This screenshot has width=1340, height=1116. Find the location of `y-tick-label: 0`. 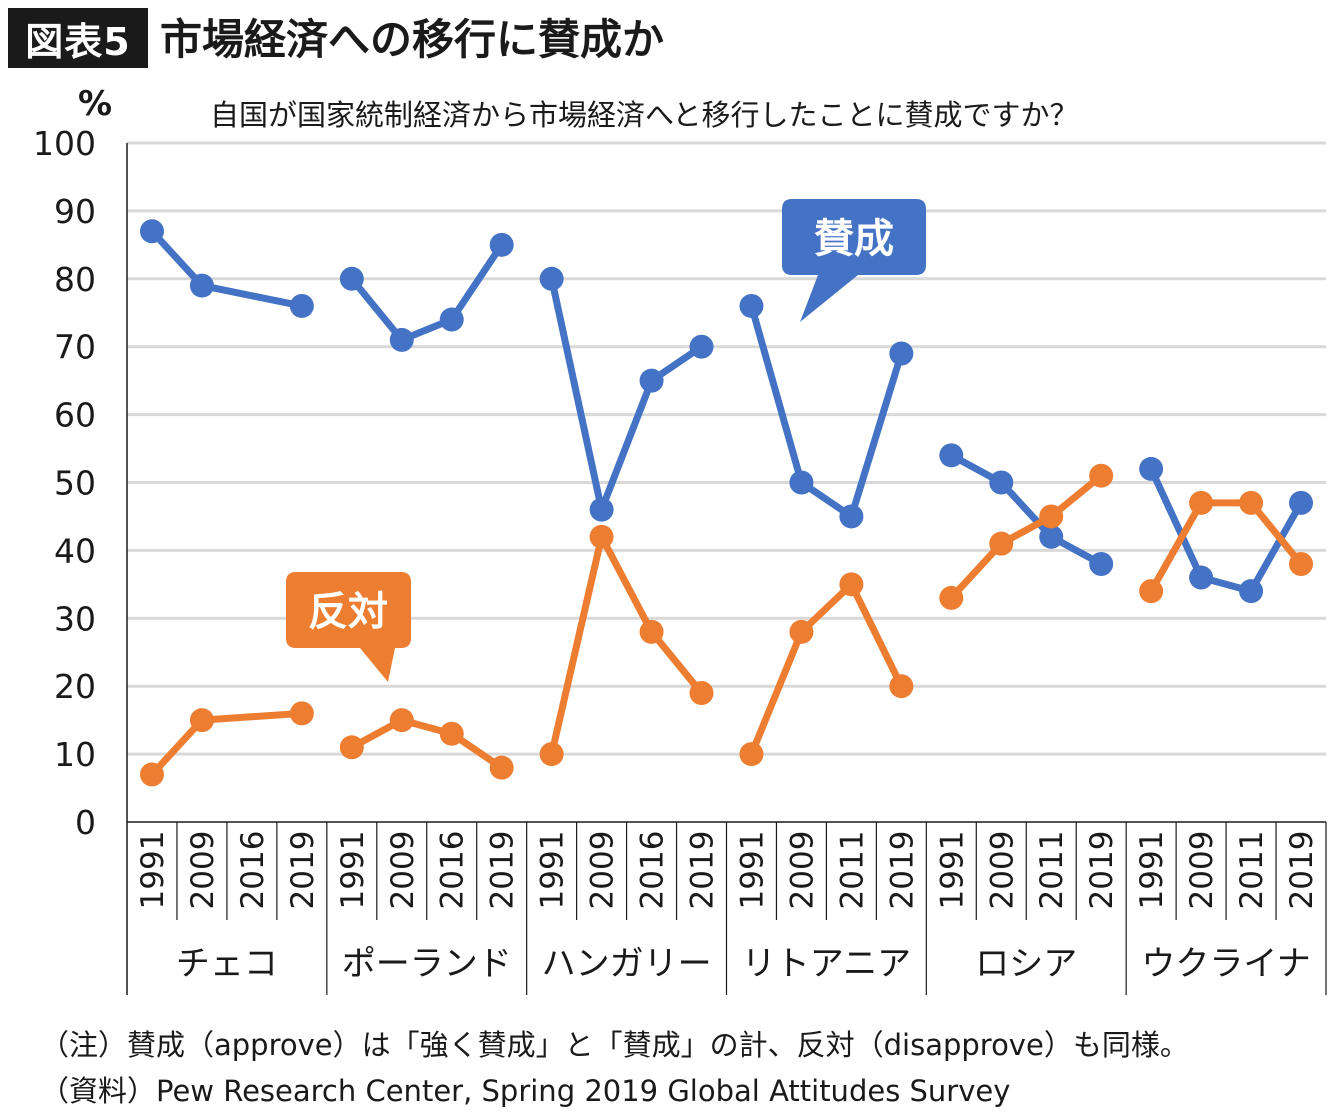

y-tick-label: 0 is located at coordinates (85, 822).